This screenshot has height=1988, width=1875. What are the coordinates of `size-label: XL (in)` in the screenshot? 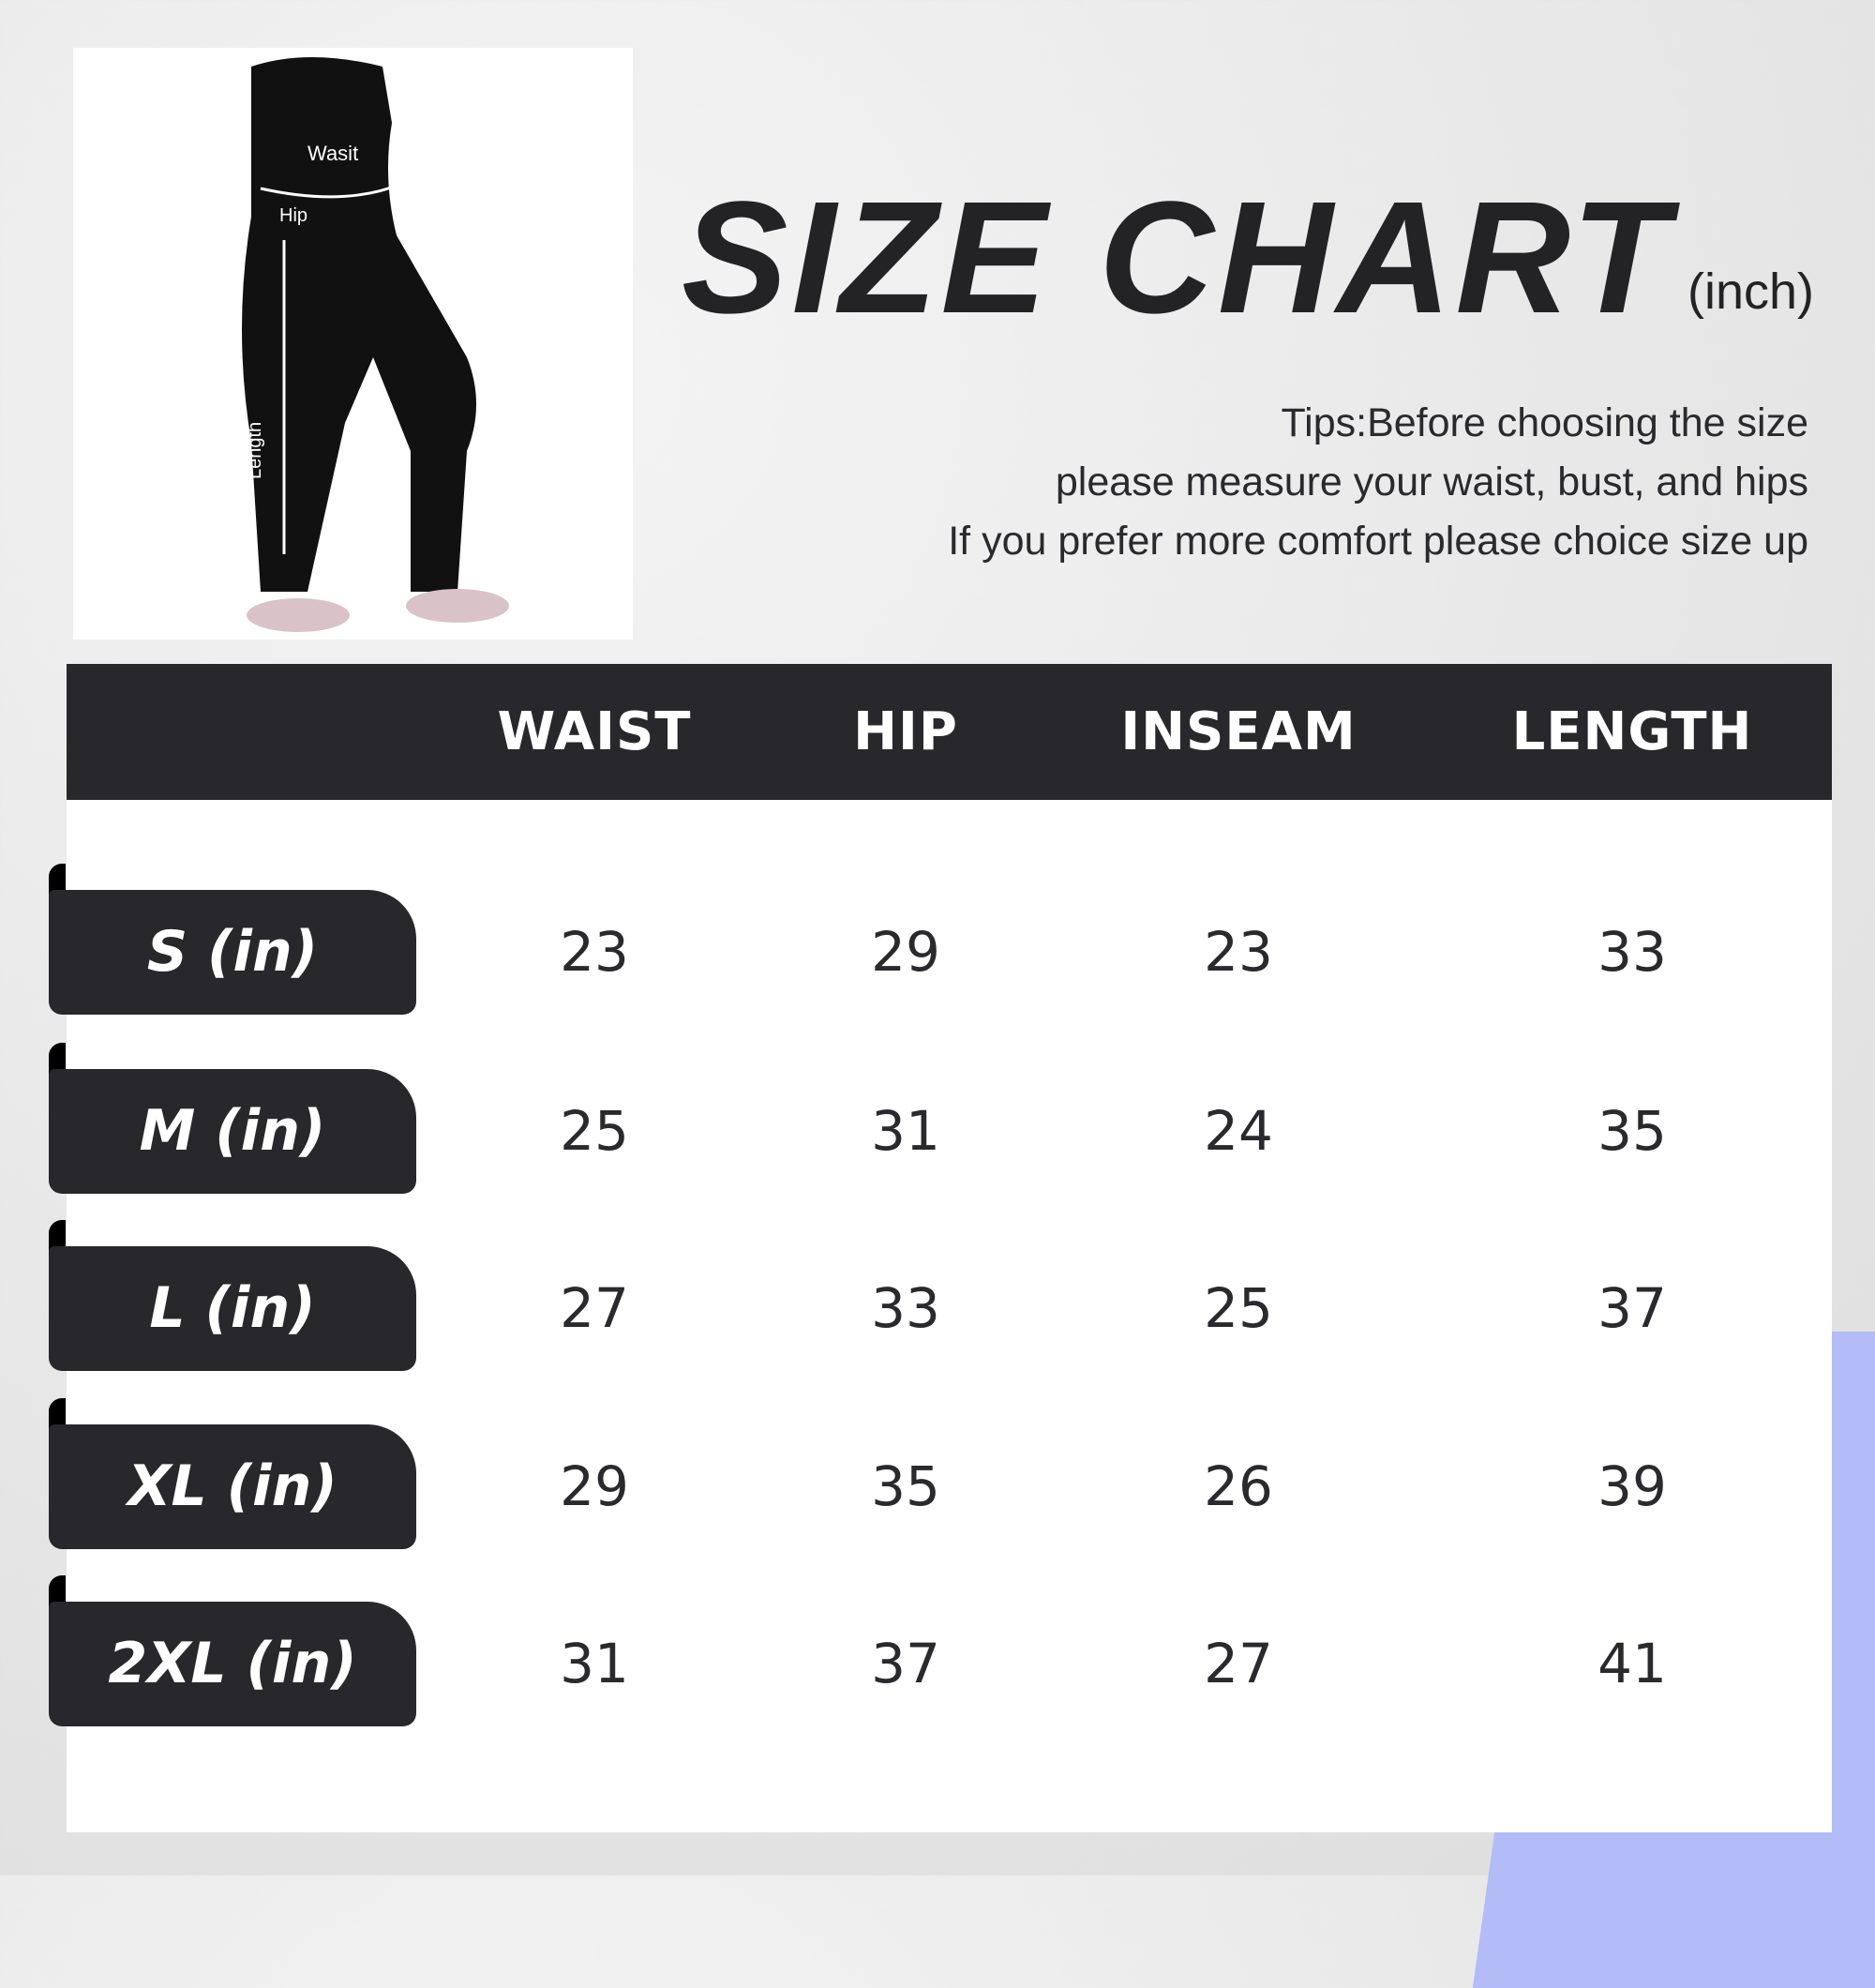 It's located at (232, 1487).